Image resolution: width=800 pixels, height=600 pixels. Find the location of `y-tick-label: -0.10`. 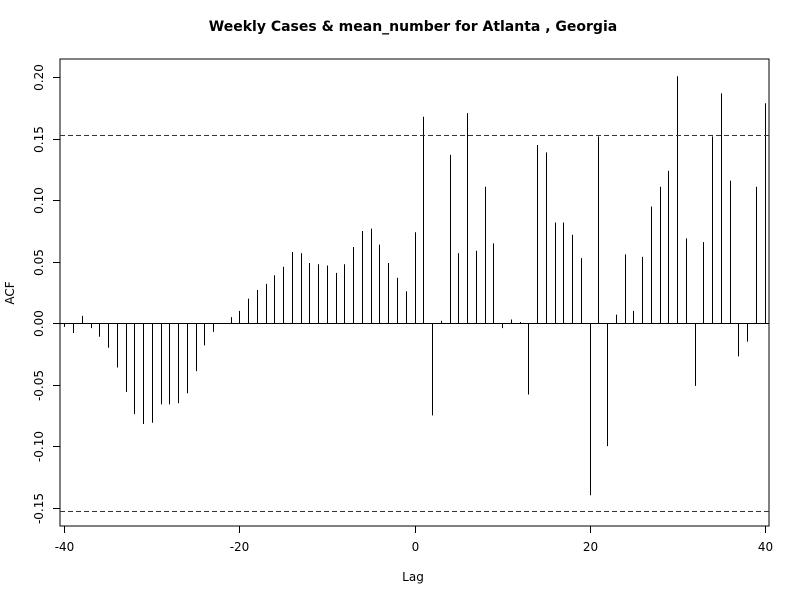

y-tick-label: -0.10 is located at coordinates (39, 446).